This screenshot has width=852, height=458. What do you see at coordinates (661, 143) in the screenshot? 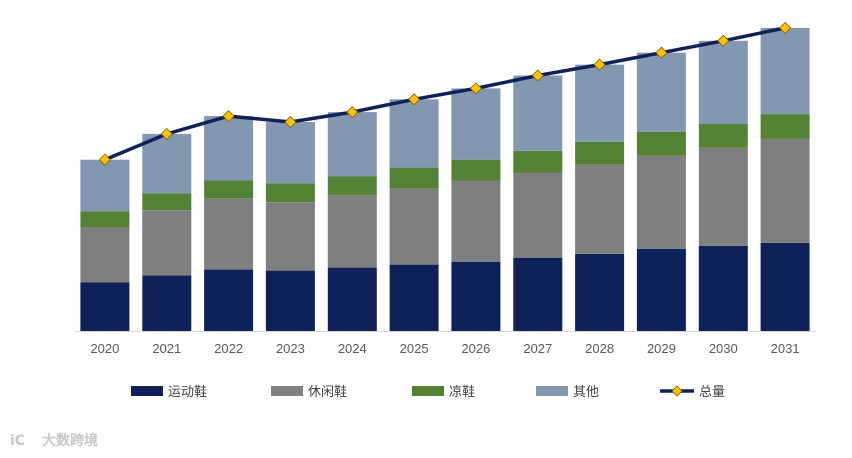
I see `bar-凉鞋-2029` at bounding box center [661, 143].